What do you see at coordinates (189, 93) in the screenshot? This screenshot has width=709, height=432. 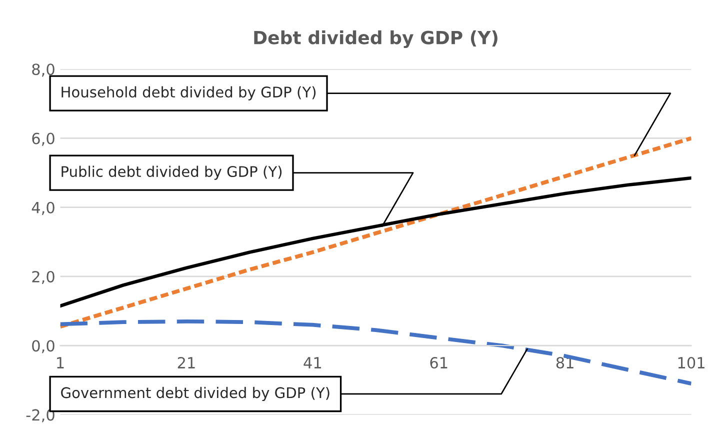 I see `annotation: Household debt divided by GDP (Y)` at bounding box center [189, 93].